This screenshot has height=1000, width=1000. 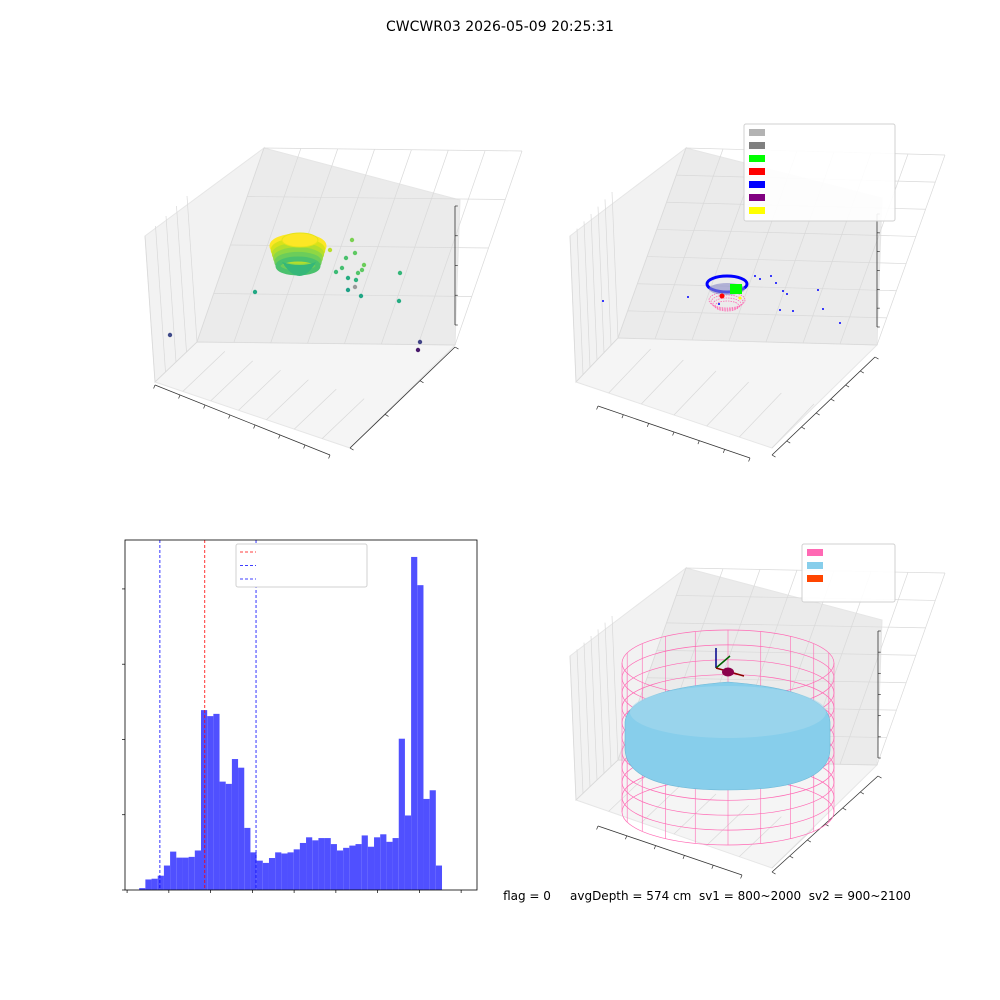 What do you see at coordinates (728, 672) in the screenshot?
I see `auger-marker` at bounding box center [728, 672].